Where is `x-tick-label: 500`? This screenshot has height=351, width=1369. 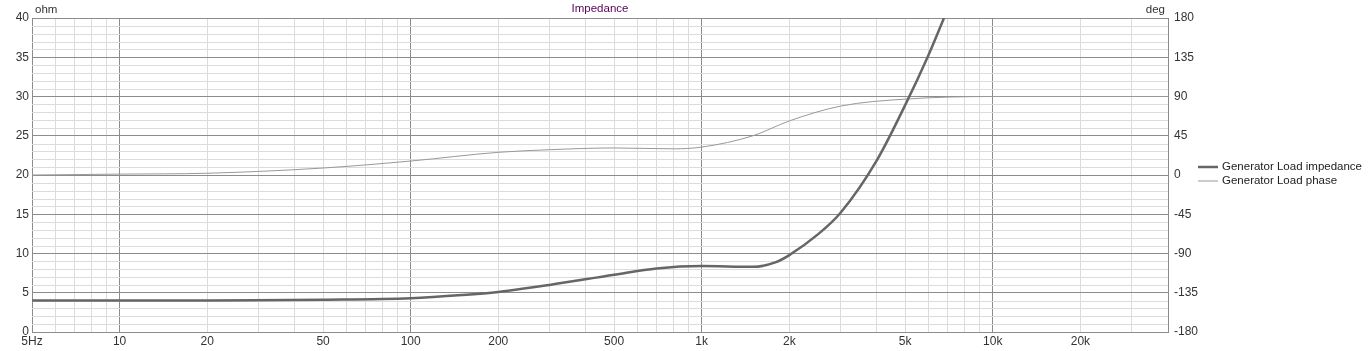 x-tick-label: 500 is located at coordinates (614, 340).